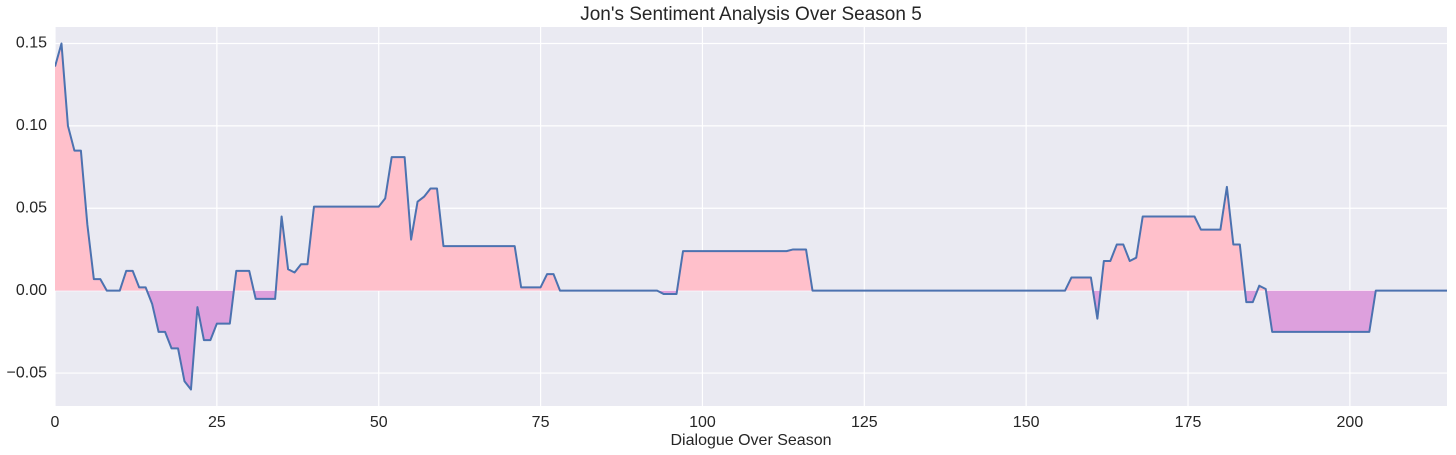  I want to click on x-tick-label: 50, so click(379, 422).